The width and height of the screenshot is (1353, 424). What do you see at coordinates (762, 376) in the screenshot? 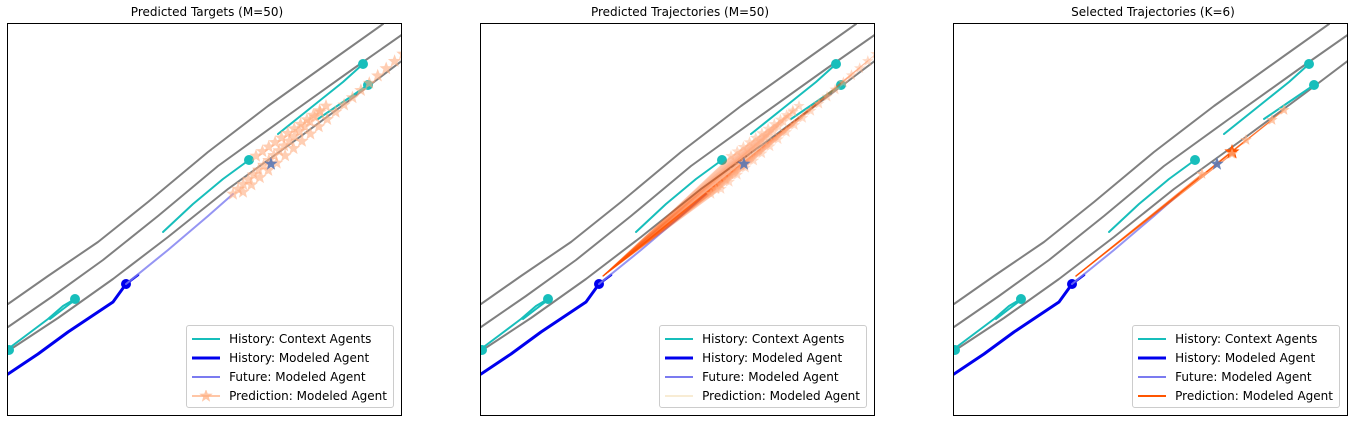
I see `legend-item-future: Future: Modeled Agent` at bounding box center [762, 376].